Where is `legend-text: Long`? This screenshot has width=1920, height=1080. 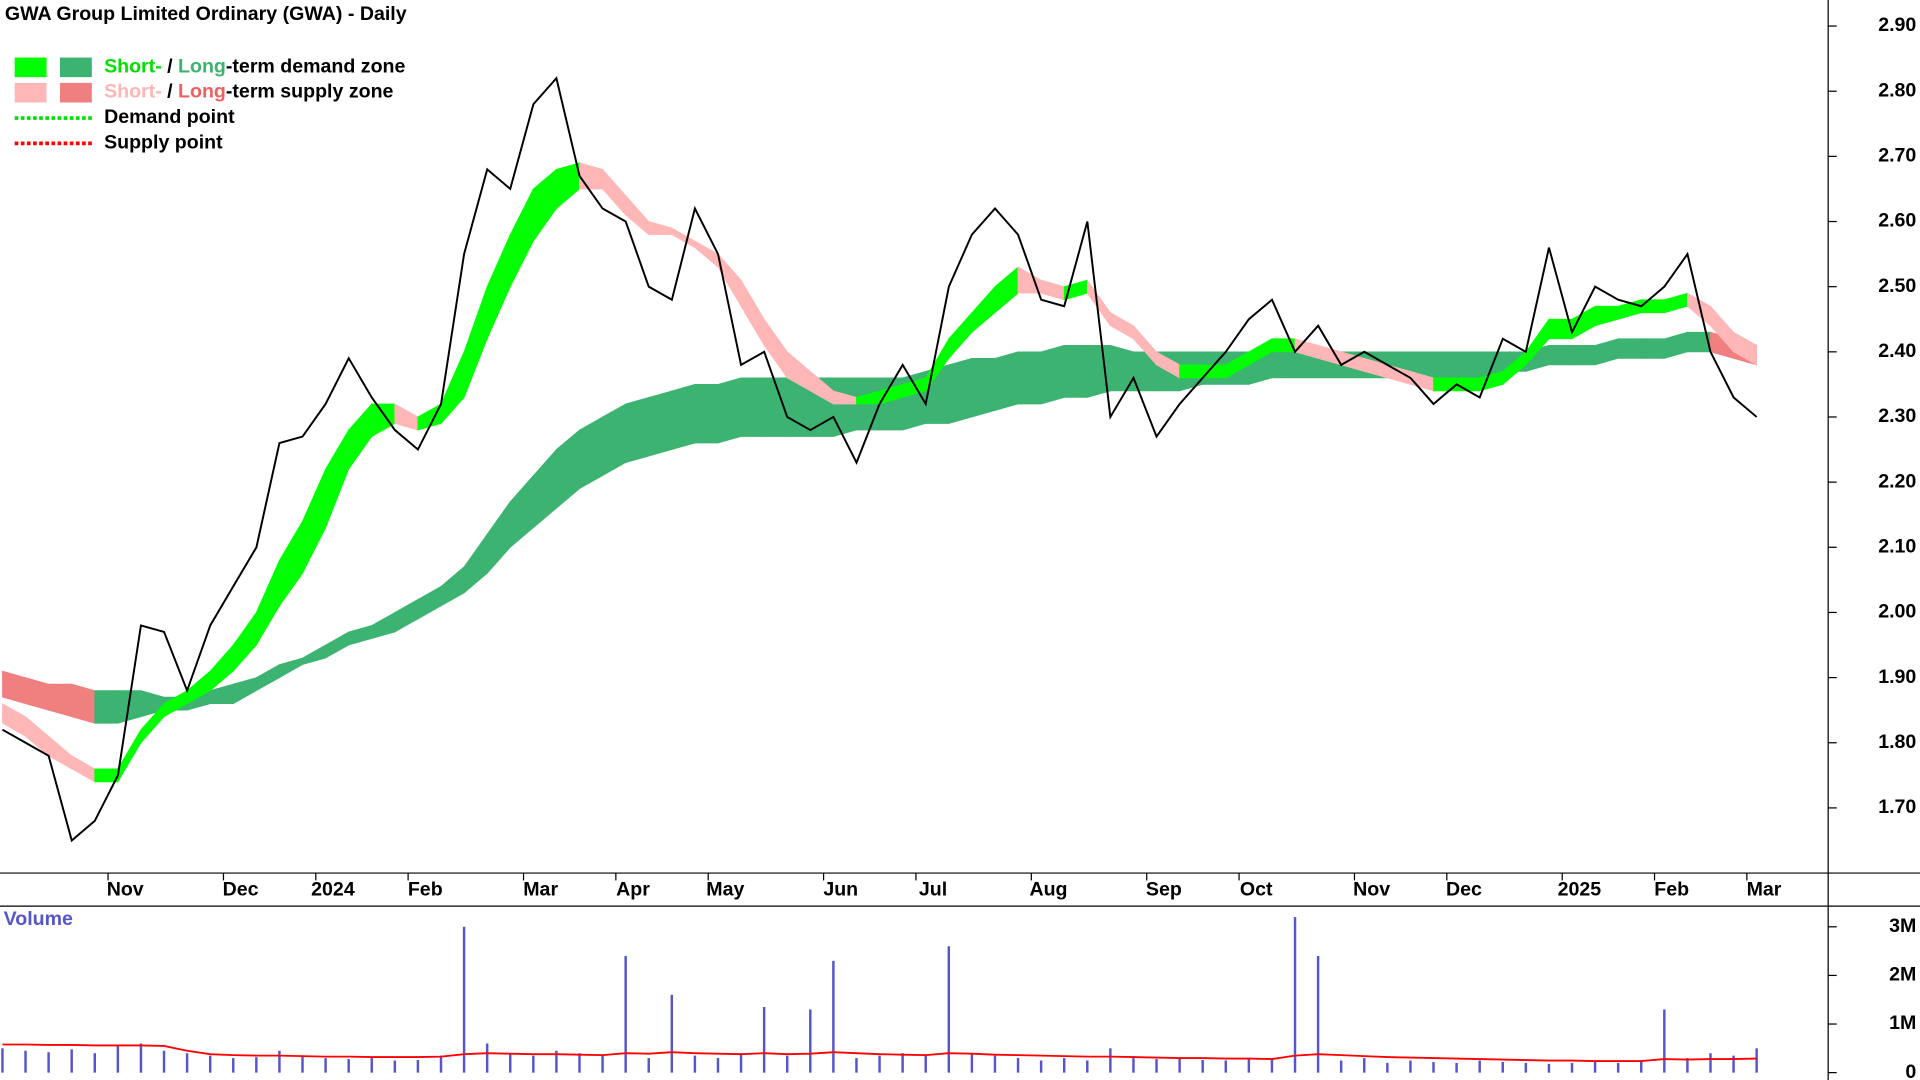 legend-text: Long is located at coordinates (202, 67).